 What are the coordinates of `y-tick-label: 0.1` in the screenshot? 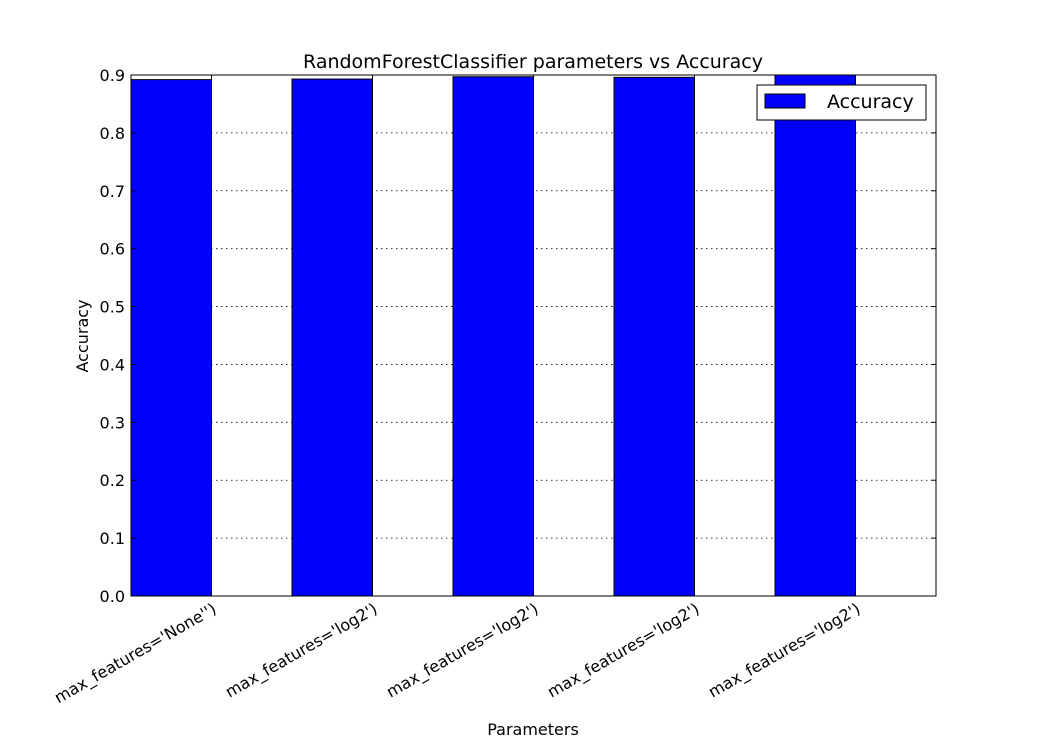 It's located at (112, 538).